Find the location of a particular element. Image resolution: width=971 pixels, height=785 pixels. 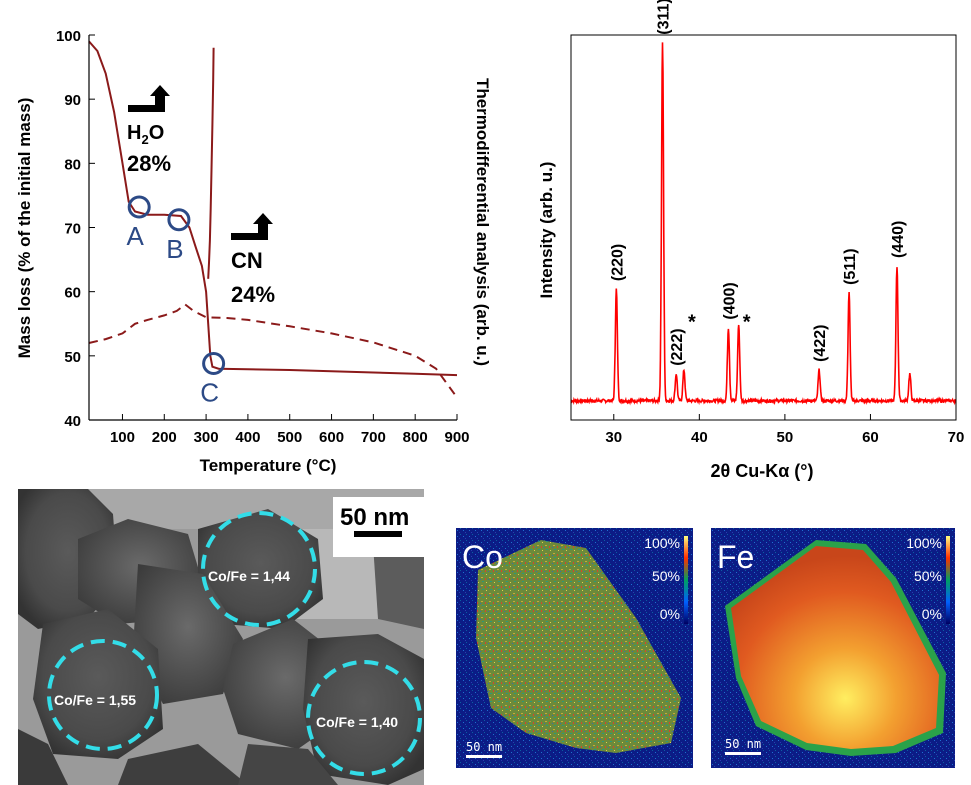

xrd-peak-label: (440) is located at coordinates (898, 239).